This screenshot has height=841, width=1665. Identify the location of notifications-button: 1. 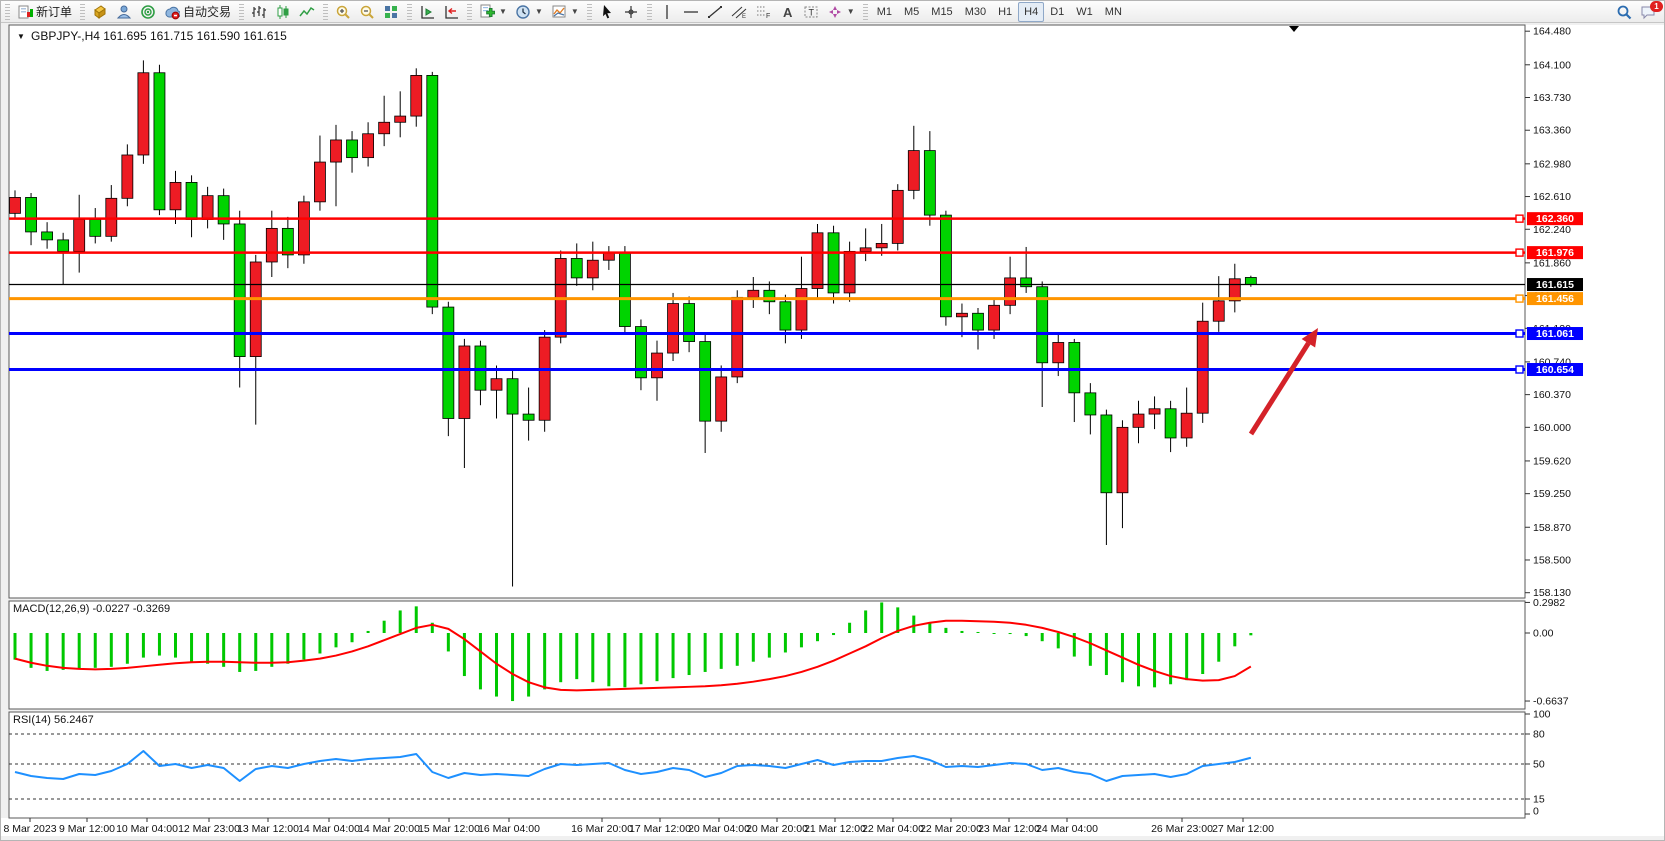
(1649, 12).